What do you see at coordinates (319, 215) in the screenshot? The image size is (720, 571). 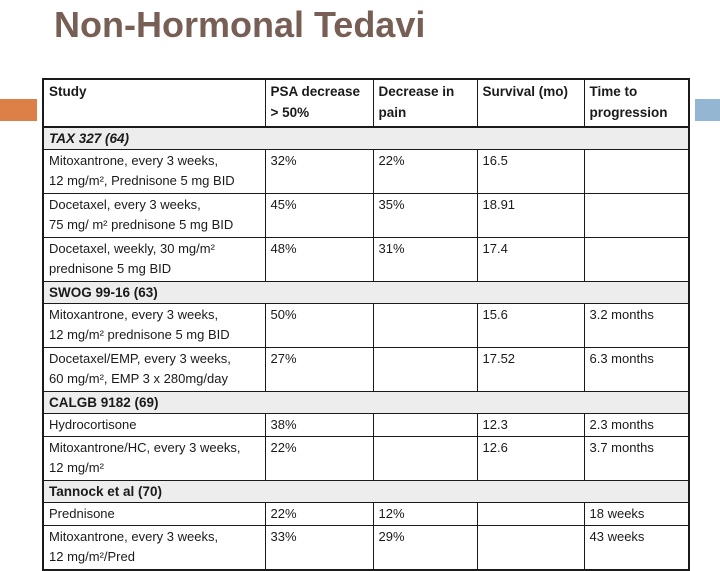 I see `value-cell: 45%` at bounding box center [319, 215].